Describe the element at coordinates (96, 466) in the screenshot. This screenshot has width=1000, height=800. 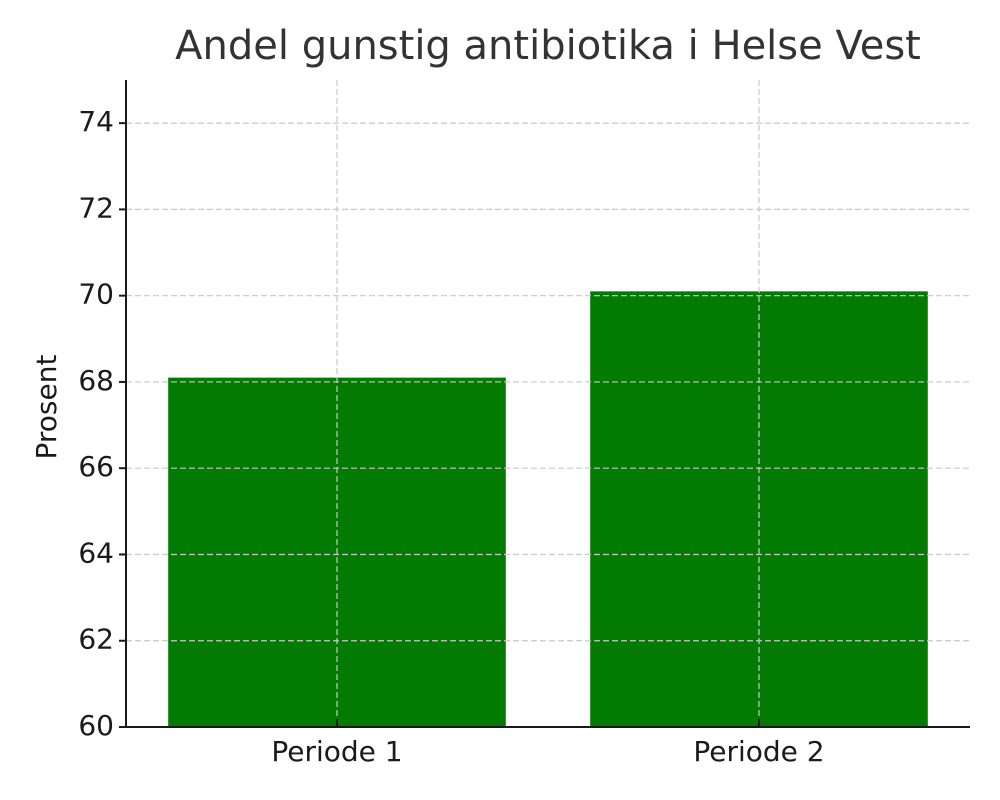
I see `y-tick-label: 66` at that location.